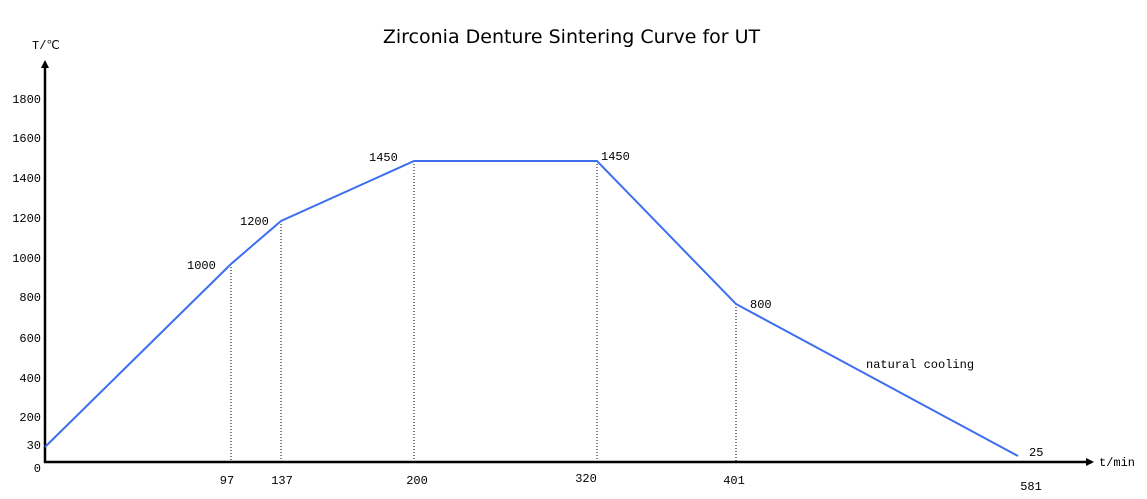 This screenshot has width=1147, height=499. What do you see at coordinates (1117, 463) in the screenshot?
I see `x-axis-label: t/min` at bounding box center [1117, 463].